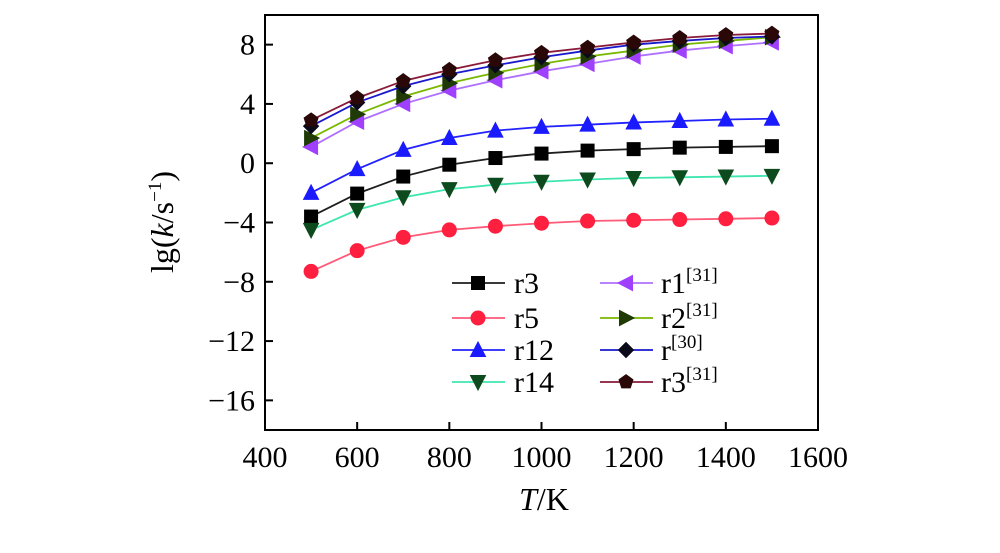 Image resolution: width=1000 pixels, height=553 pixels. What do you see at coordinates (542, 457) in the screenshot?
I see `x-tick-label: 1000` at bounding box center [542, 457].